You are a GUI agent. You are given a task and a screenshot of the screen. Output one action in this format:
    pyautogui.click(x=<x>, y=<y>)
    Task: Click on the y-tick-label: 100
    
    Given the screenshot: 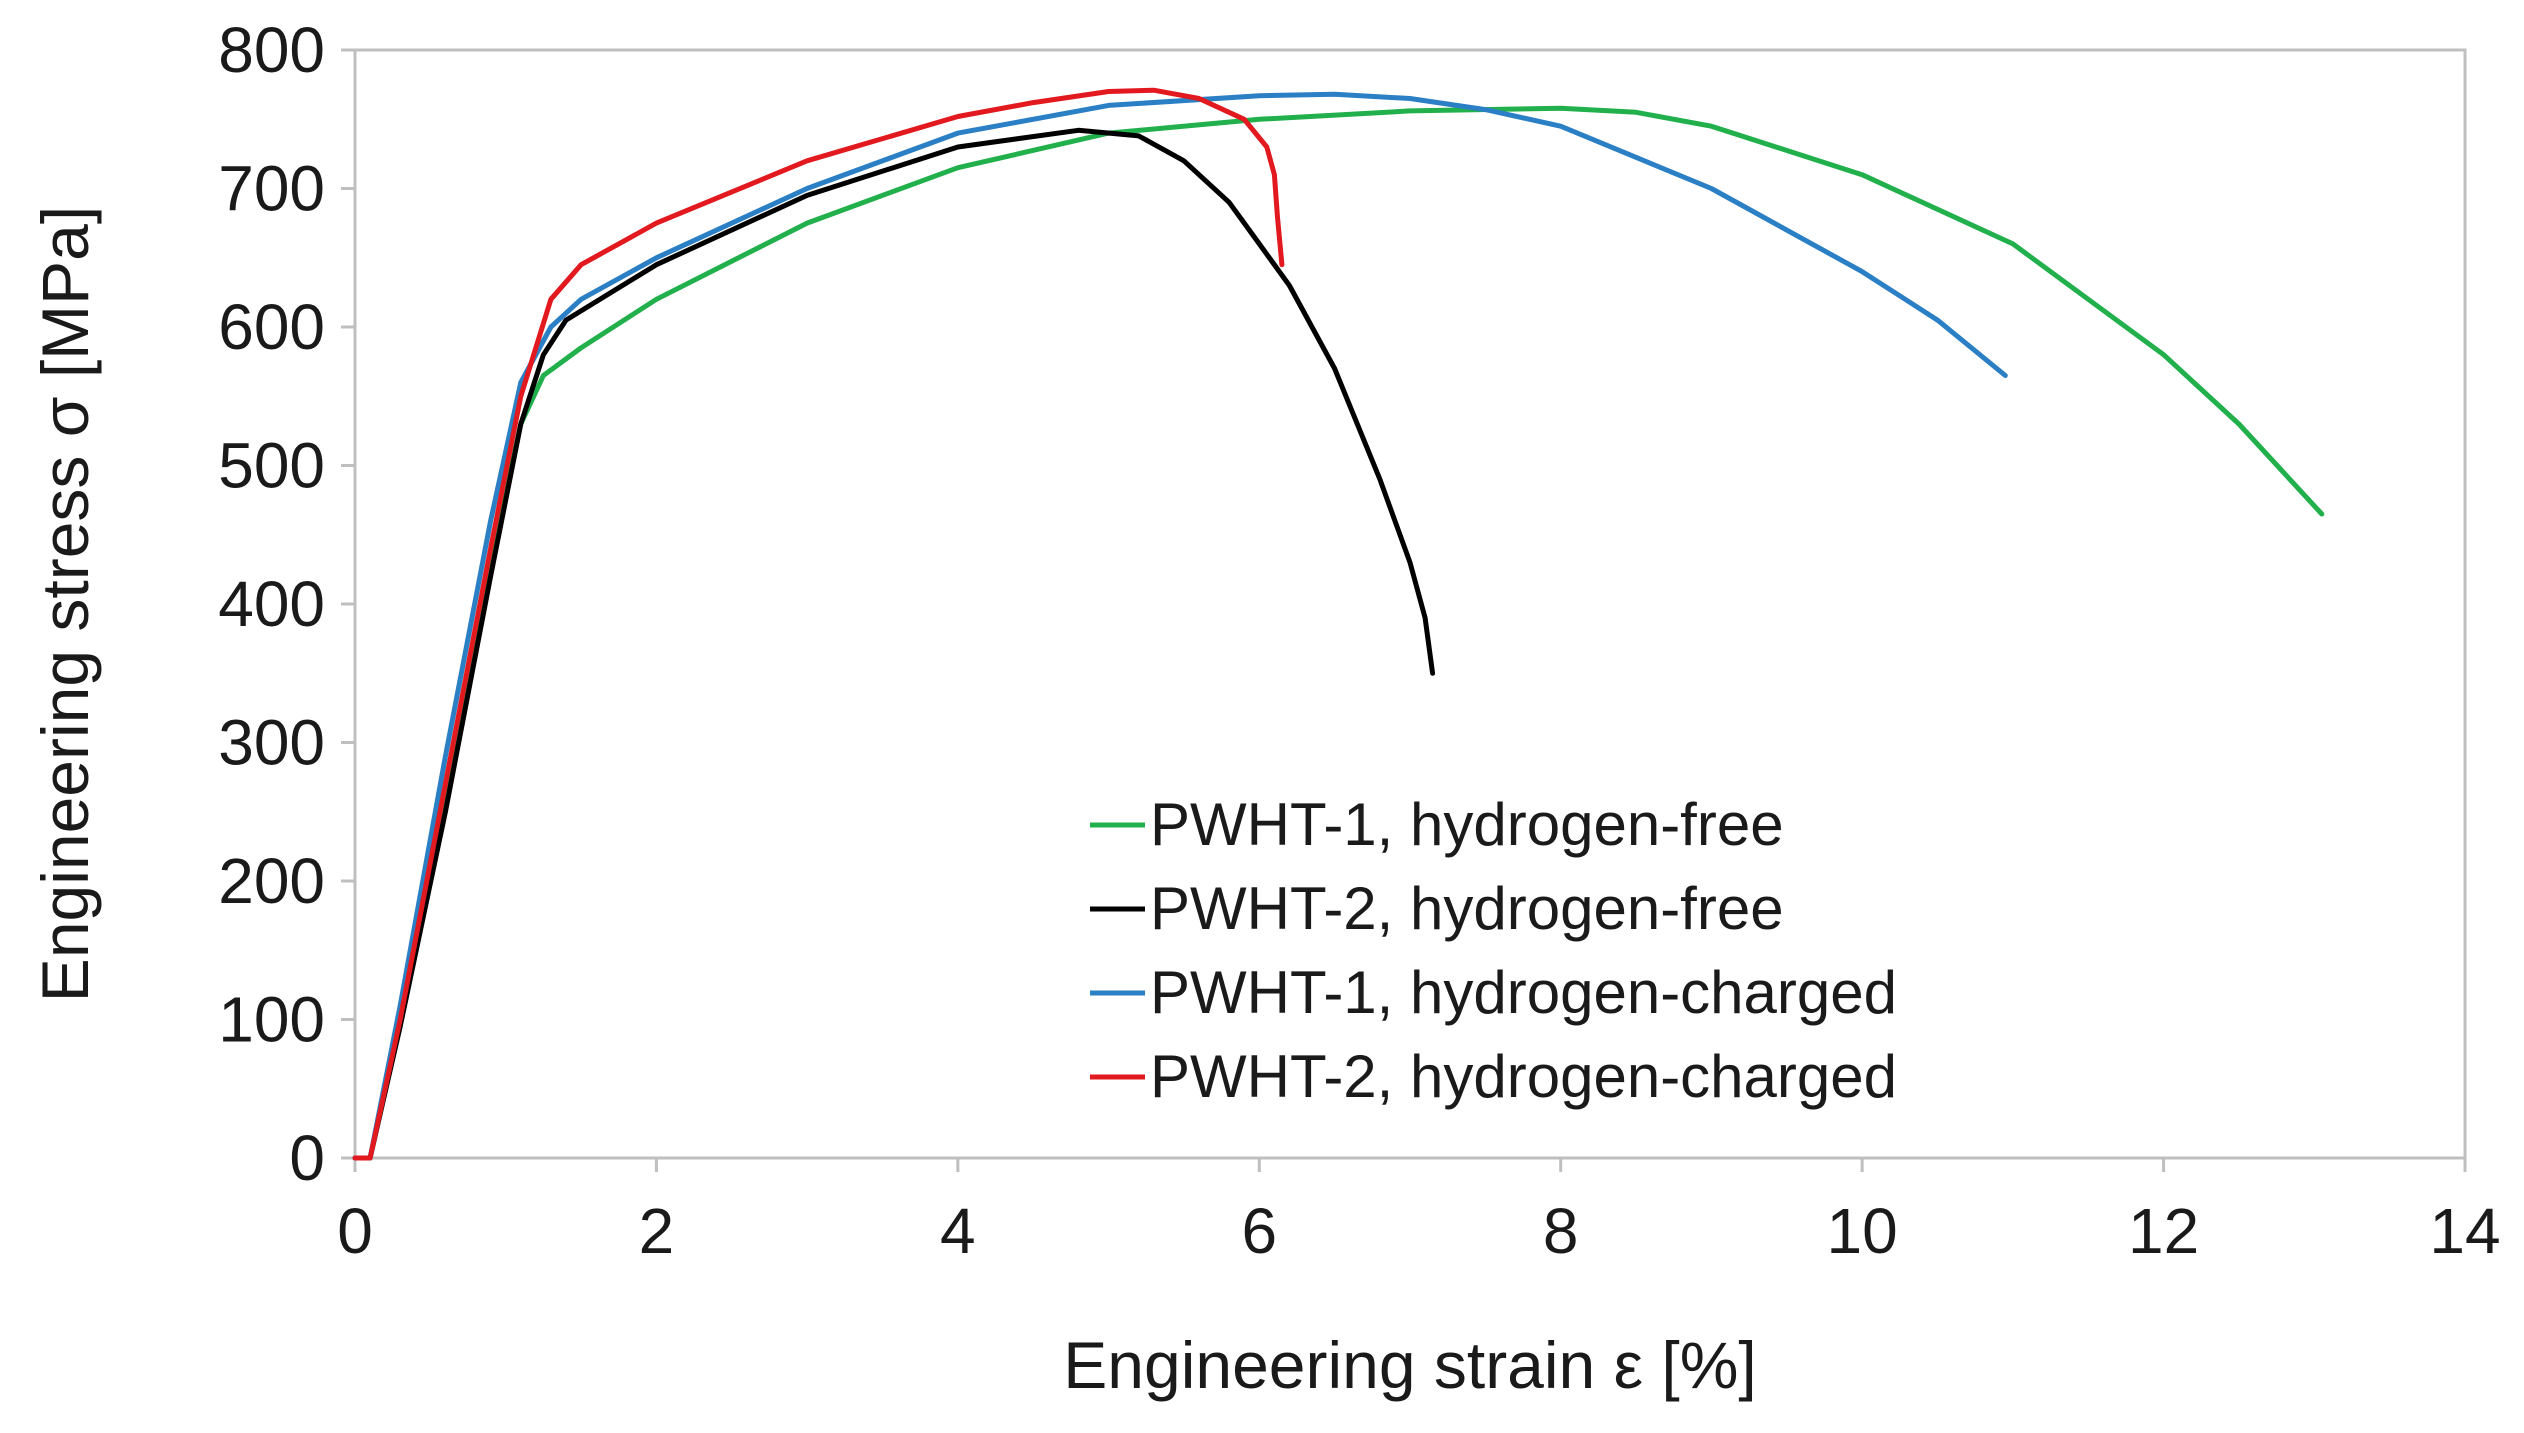 What is the action you would take?
    pyautogui.click(x=271, y=1020)
    